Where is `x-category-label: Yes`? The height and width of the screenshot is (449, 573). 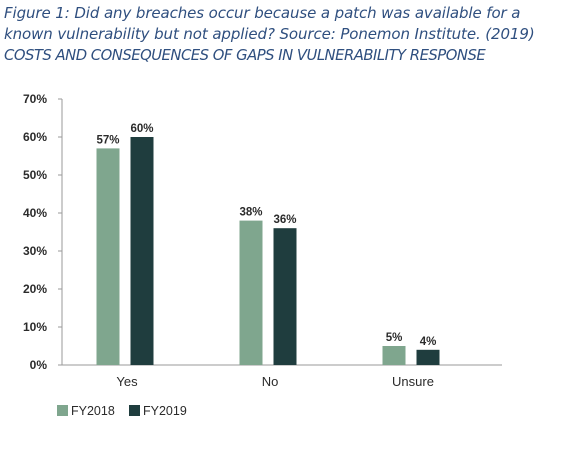
x-category-label: Yes is located at coordinates (127, 381).